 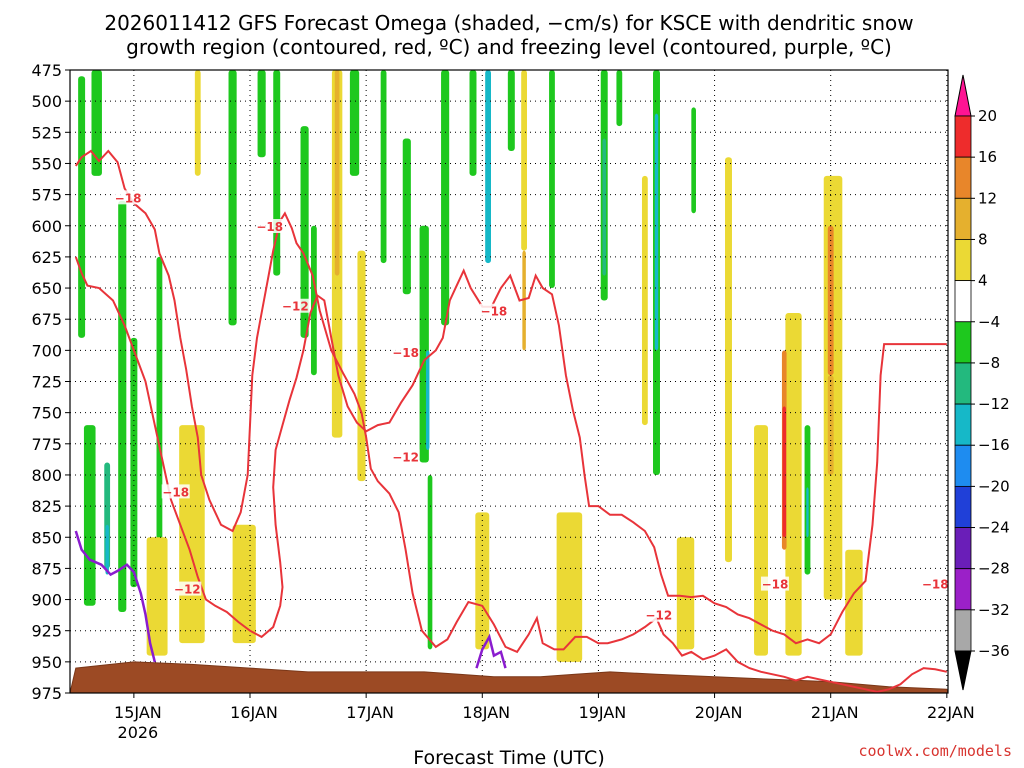 I want to click on contour-label-6: −12, so click(x=187, y=590).